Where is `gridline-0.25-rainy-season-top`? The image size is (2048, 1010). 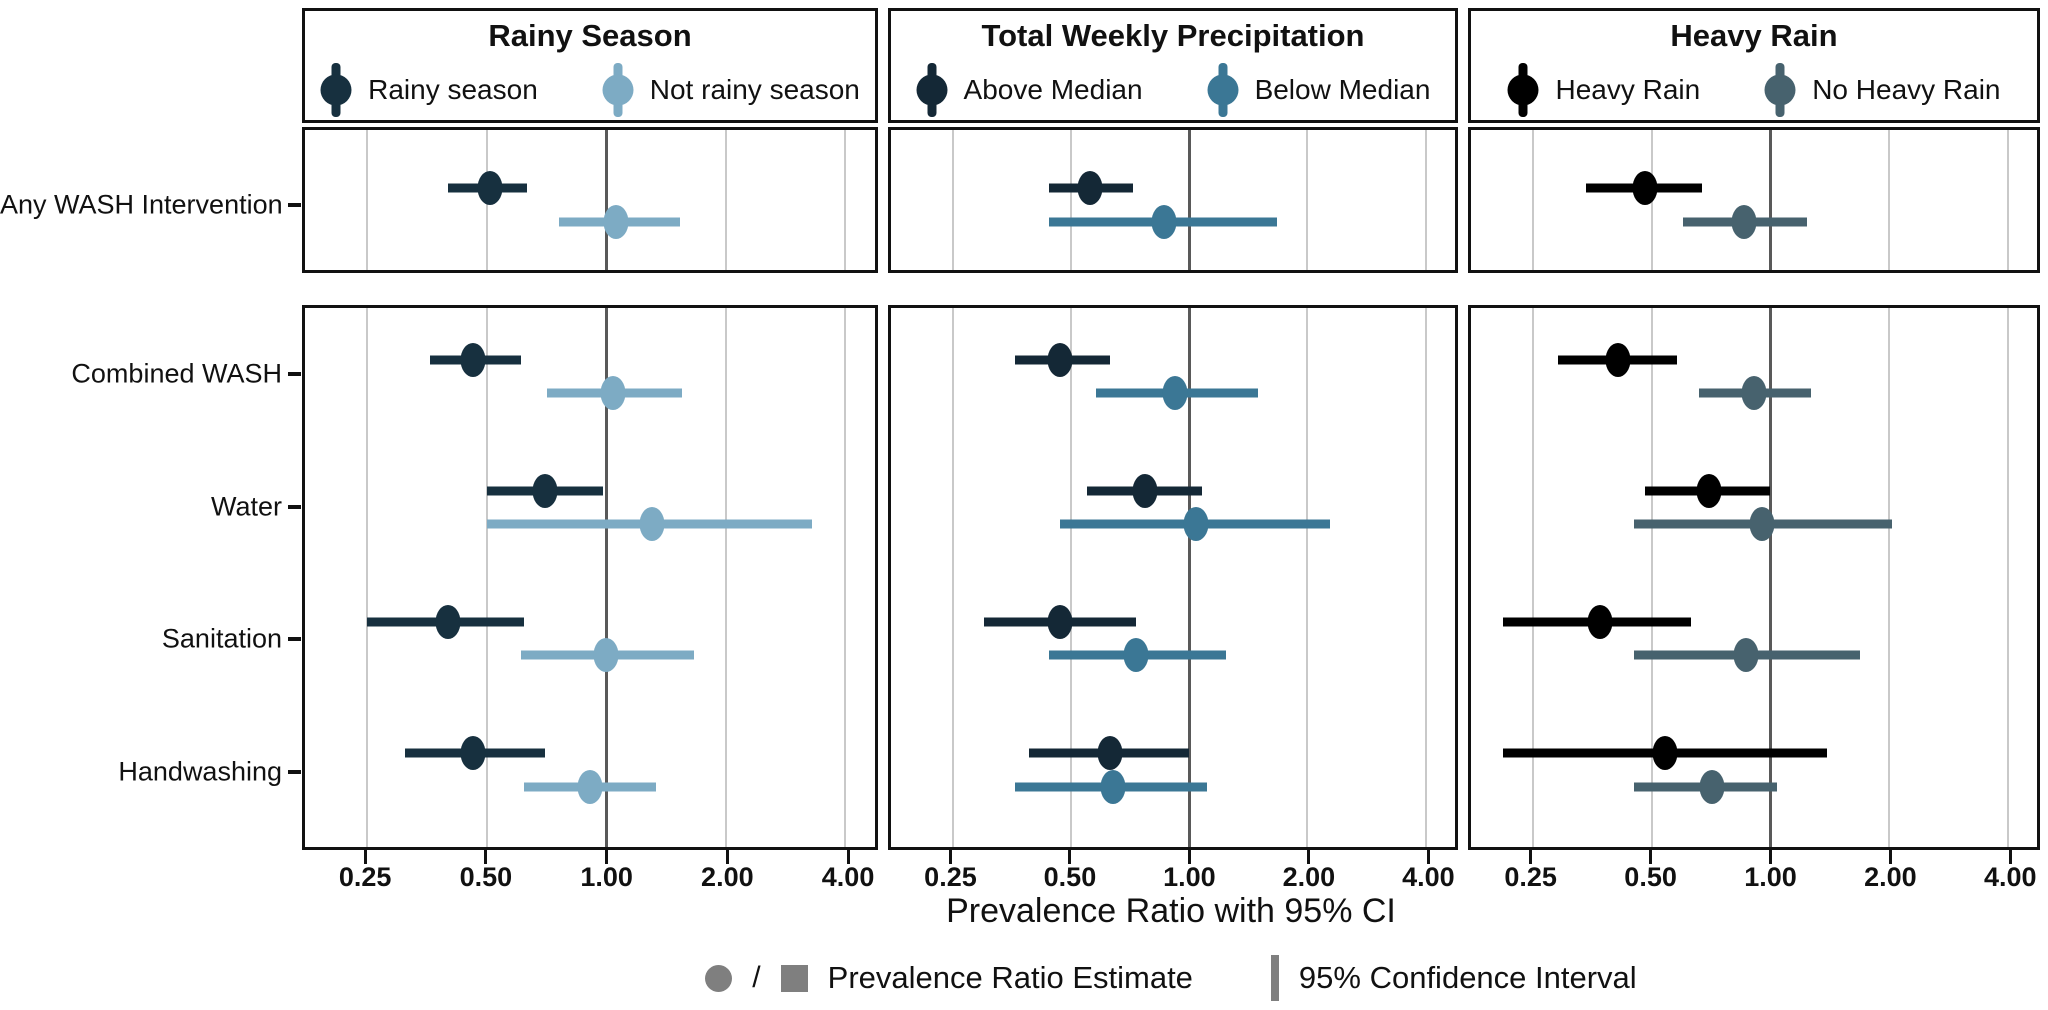
gridline-0.25-rainy-season-top is located at coordinates (367, 200).